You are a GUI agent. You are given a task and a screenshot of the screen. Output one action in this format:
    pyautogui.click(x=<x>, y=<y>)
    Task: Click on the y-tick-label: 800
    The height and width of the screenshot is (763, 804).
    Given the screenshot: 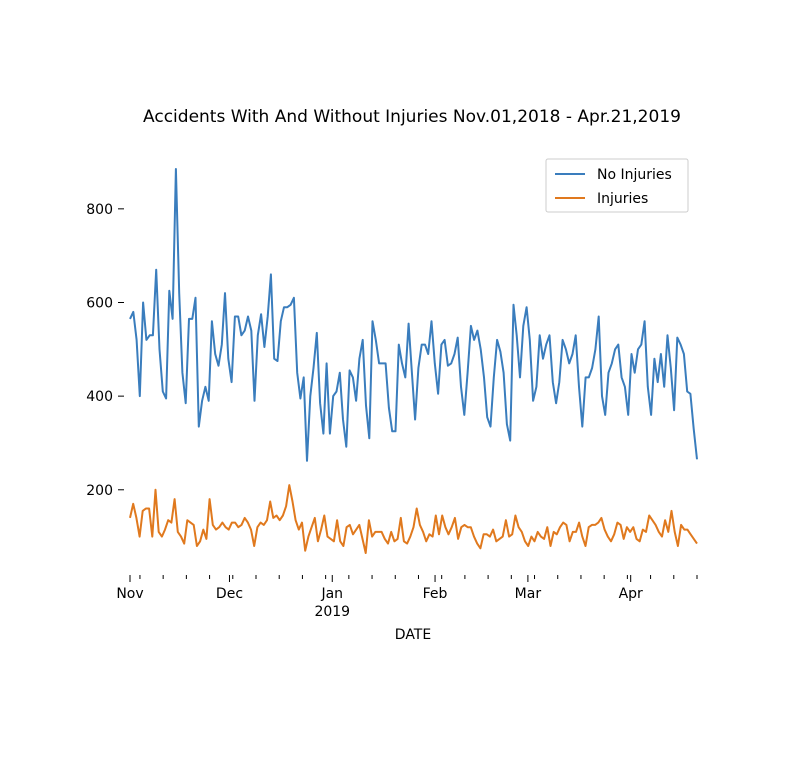 What is the action you would take?
    pyautogui.click(x=99, y=210)
    